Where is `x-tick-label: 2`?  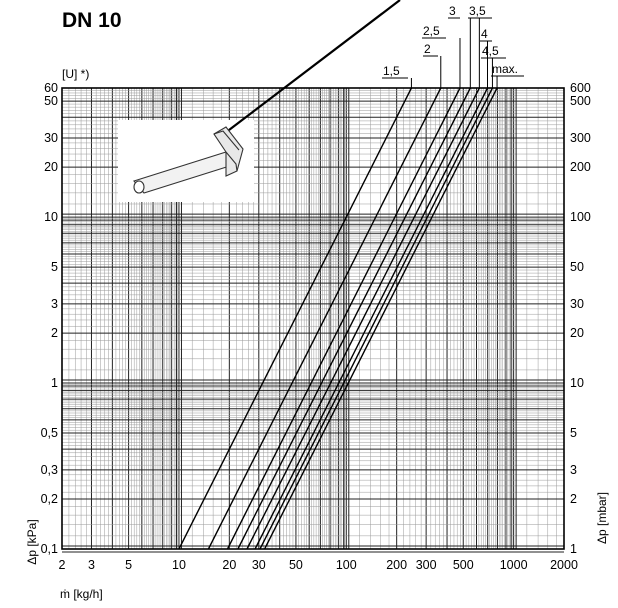 x-tick-label: 2 is located at coordinates (62, 565).